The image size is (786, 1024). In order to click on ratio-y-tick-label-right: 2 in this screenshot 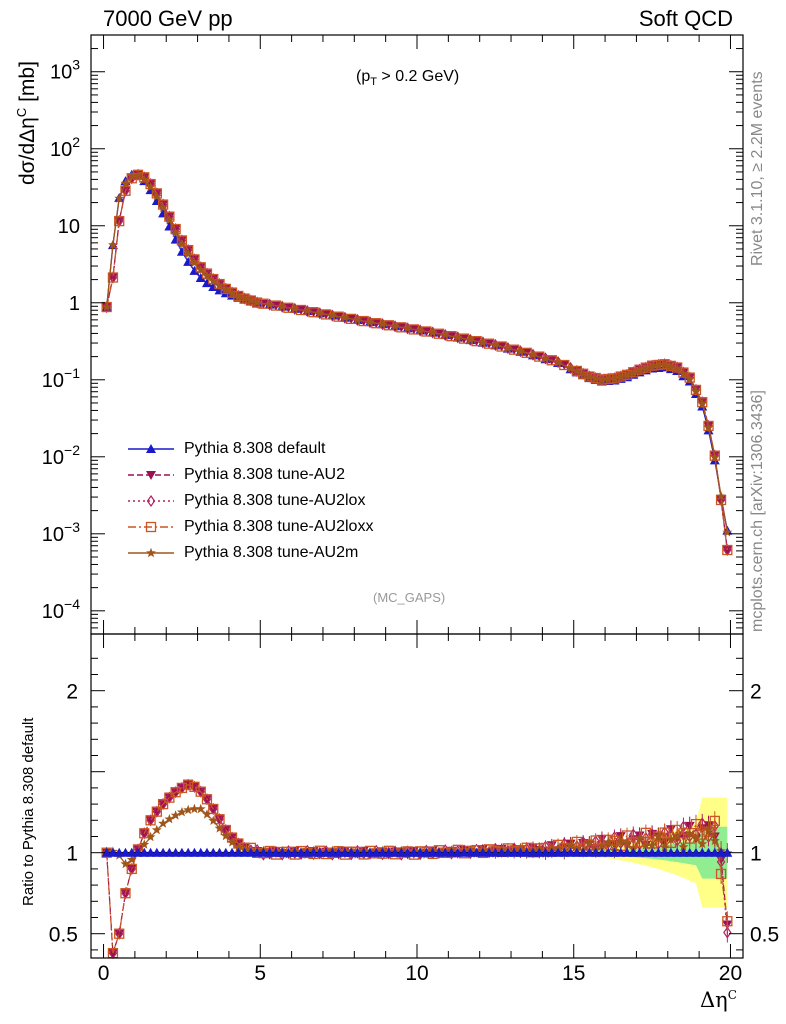, I will do `click(756, 692)`.